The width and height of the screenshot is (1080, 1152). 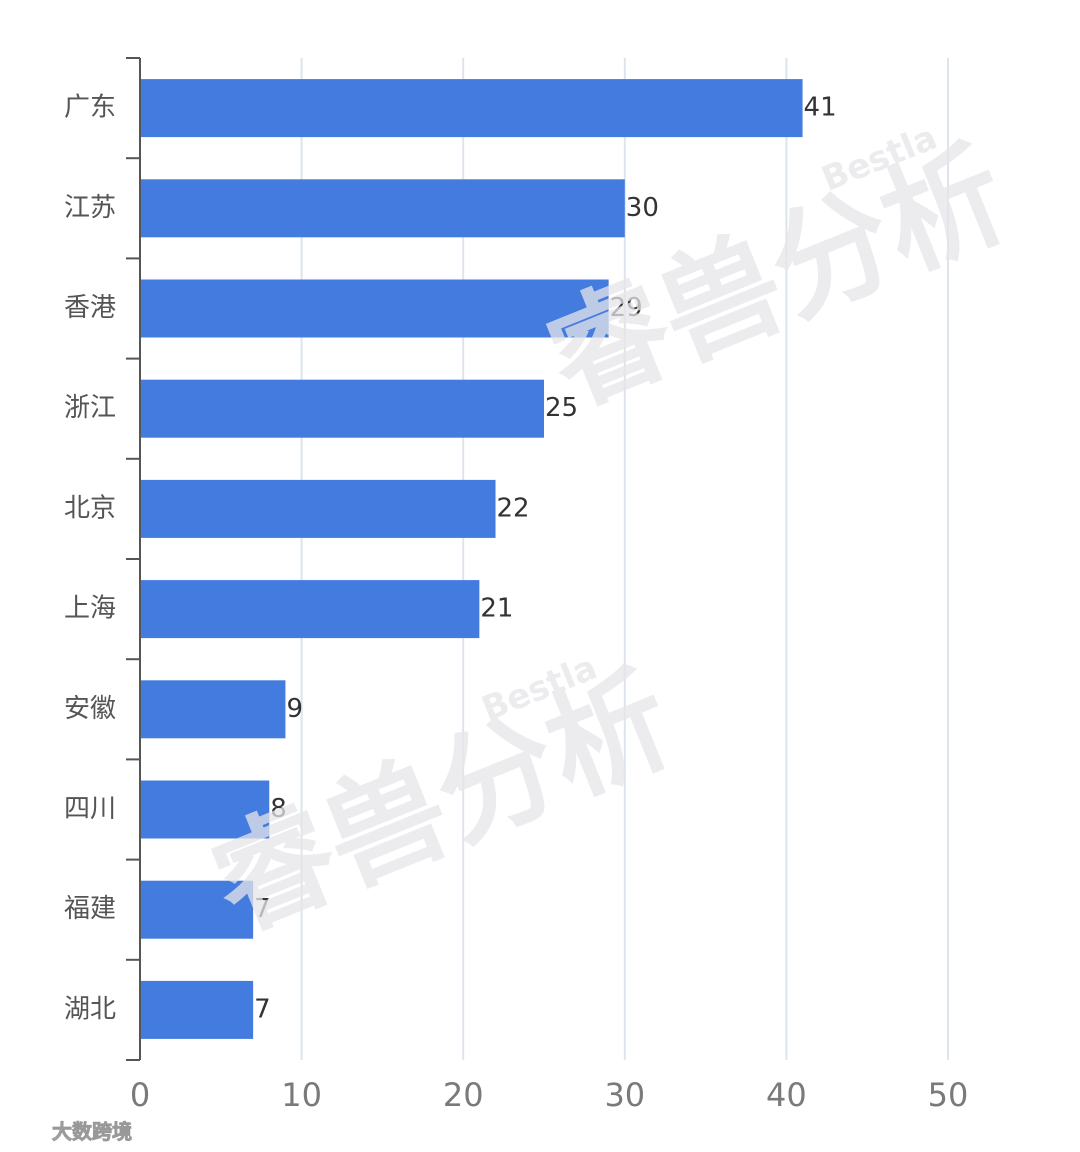 What do you see at coordinates (642, 208) in the screenshot?
I see `value-label: 30` at bounding box center [642, 208].